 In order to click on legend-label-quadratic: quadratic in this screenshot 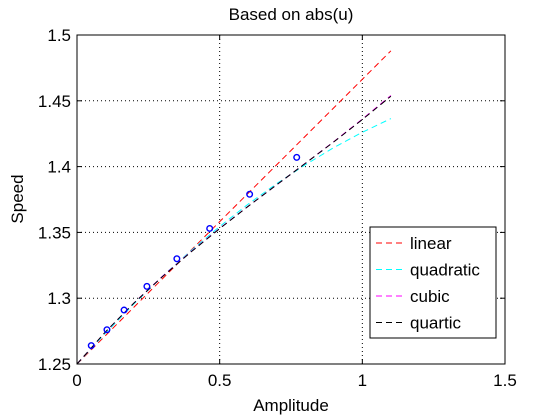, I will do `click(445, 270)`.